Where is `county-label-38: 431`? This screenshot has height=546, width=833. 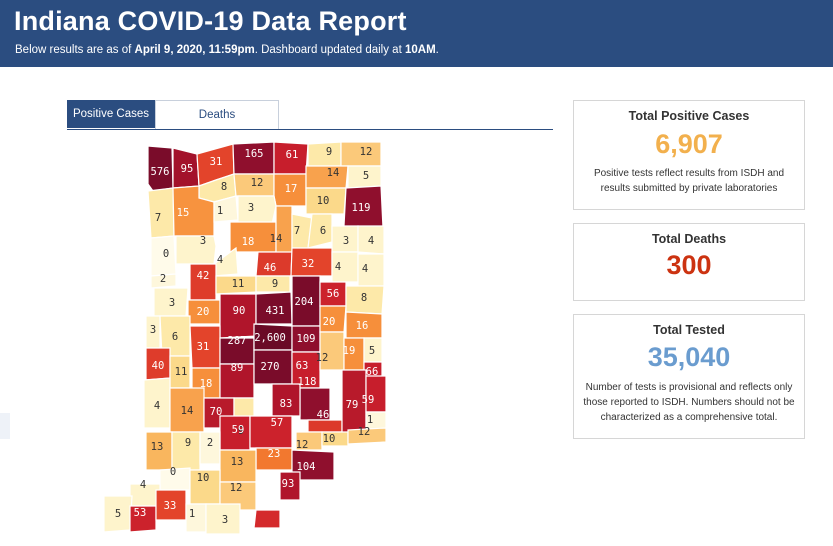 county-label-38: 431 is located at coordinates (275, 311).